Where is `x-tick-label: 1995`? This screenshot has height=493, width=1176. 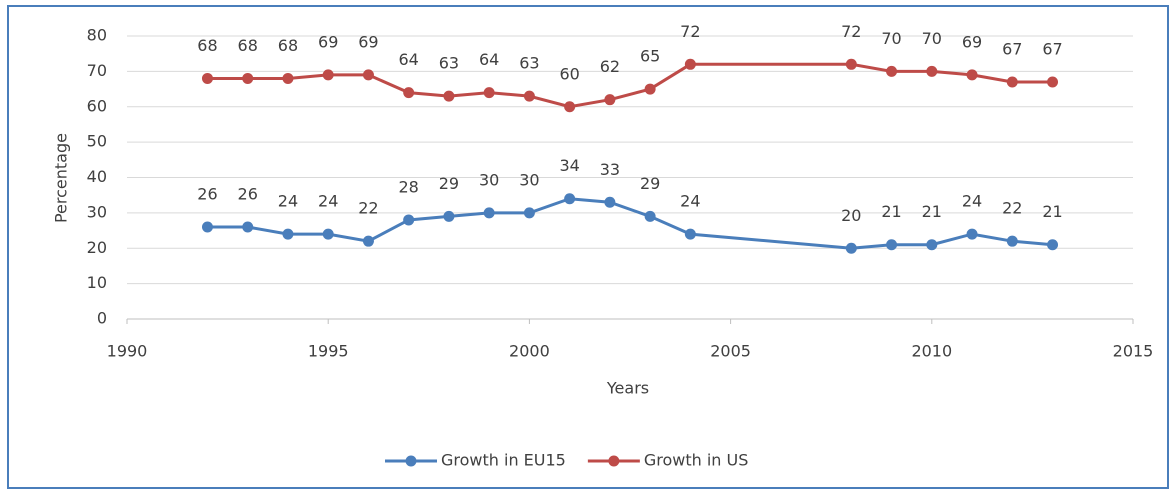
x-tick-label: 1995 is located at coordinates (328, 351).